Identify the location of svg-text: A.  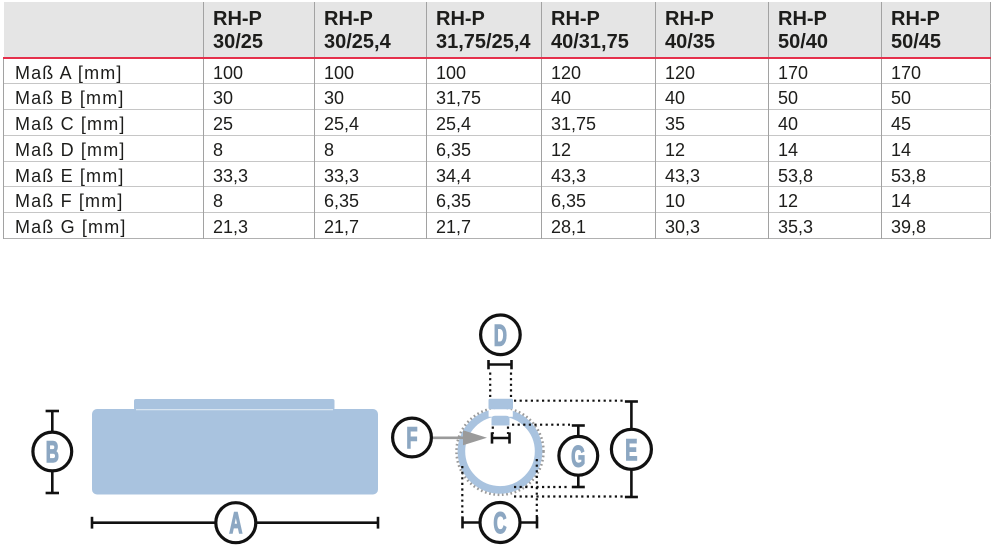
(235, 524).